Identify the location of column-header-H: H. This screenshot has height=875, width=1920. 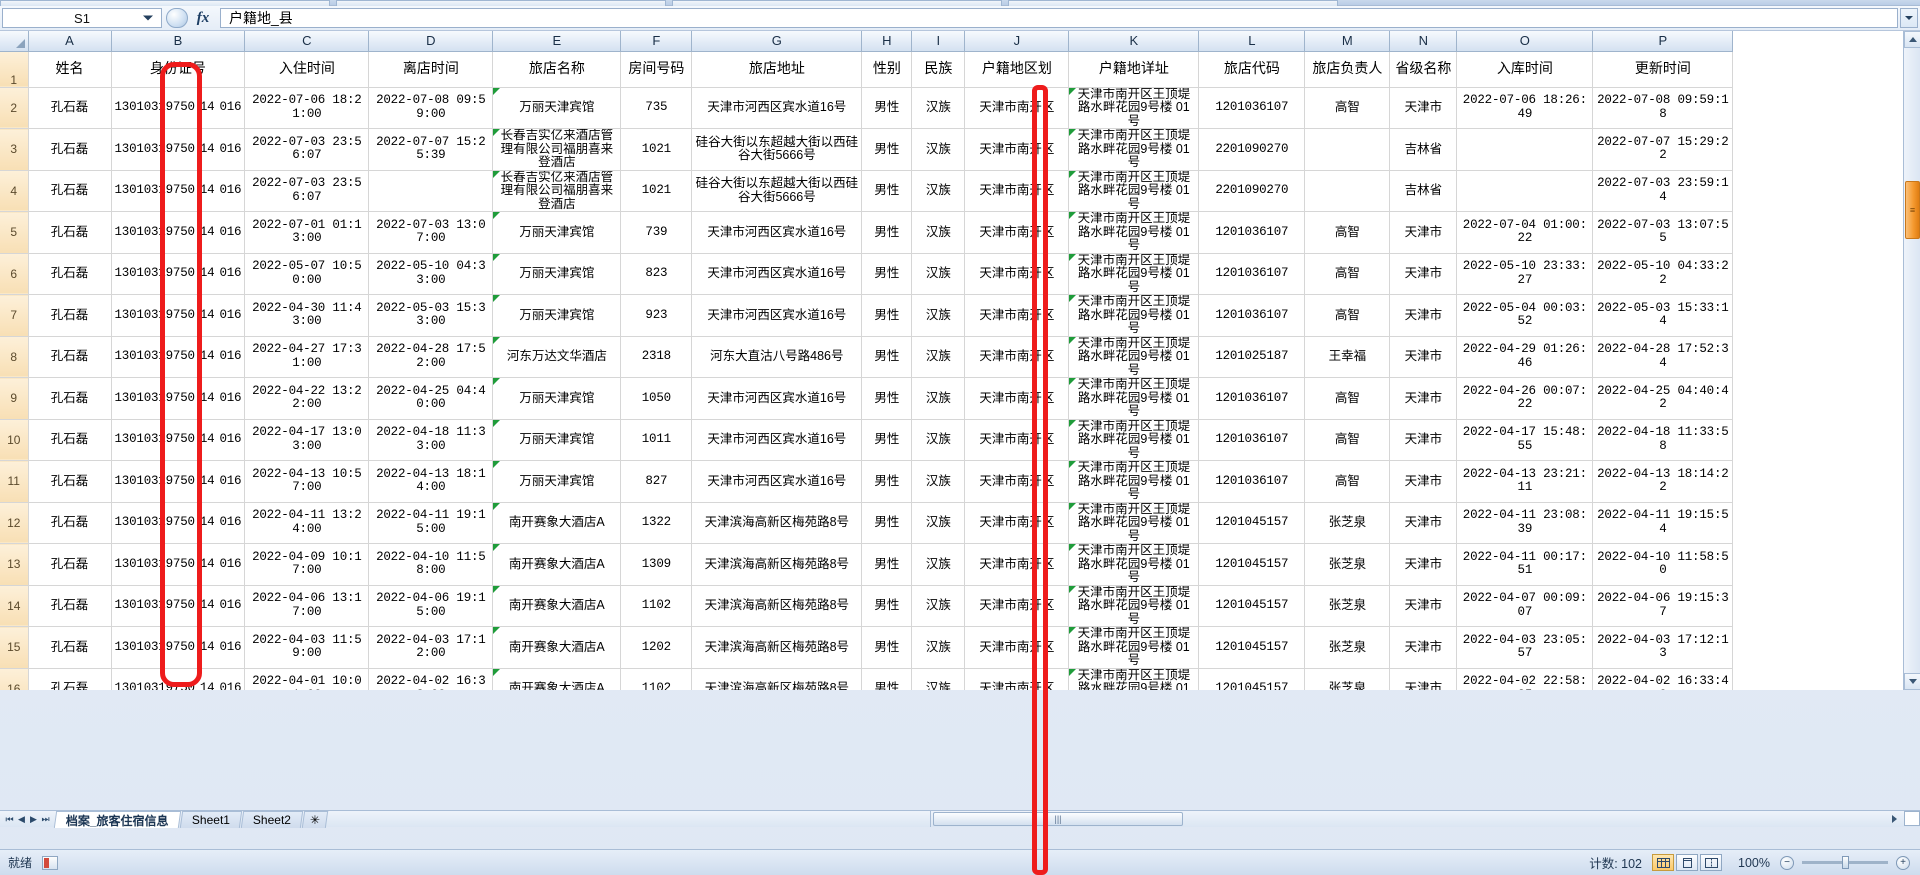
(887, 41).